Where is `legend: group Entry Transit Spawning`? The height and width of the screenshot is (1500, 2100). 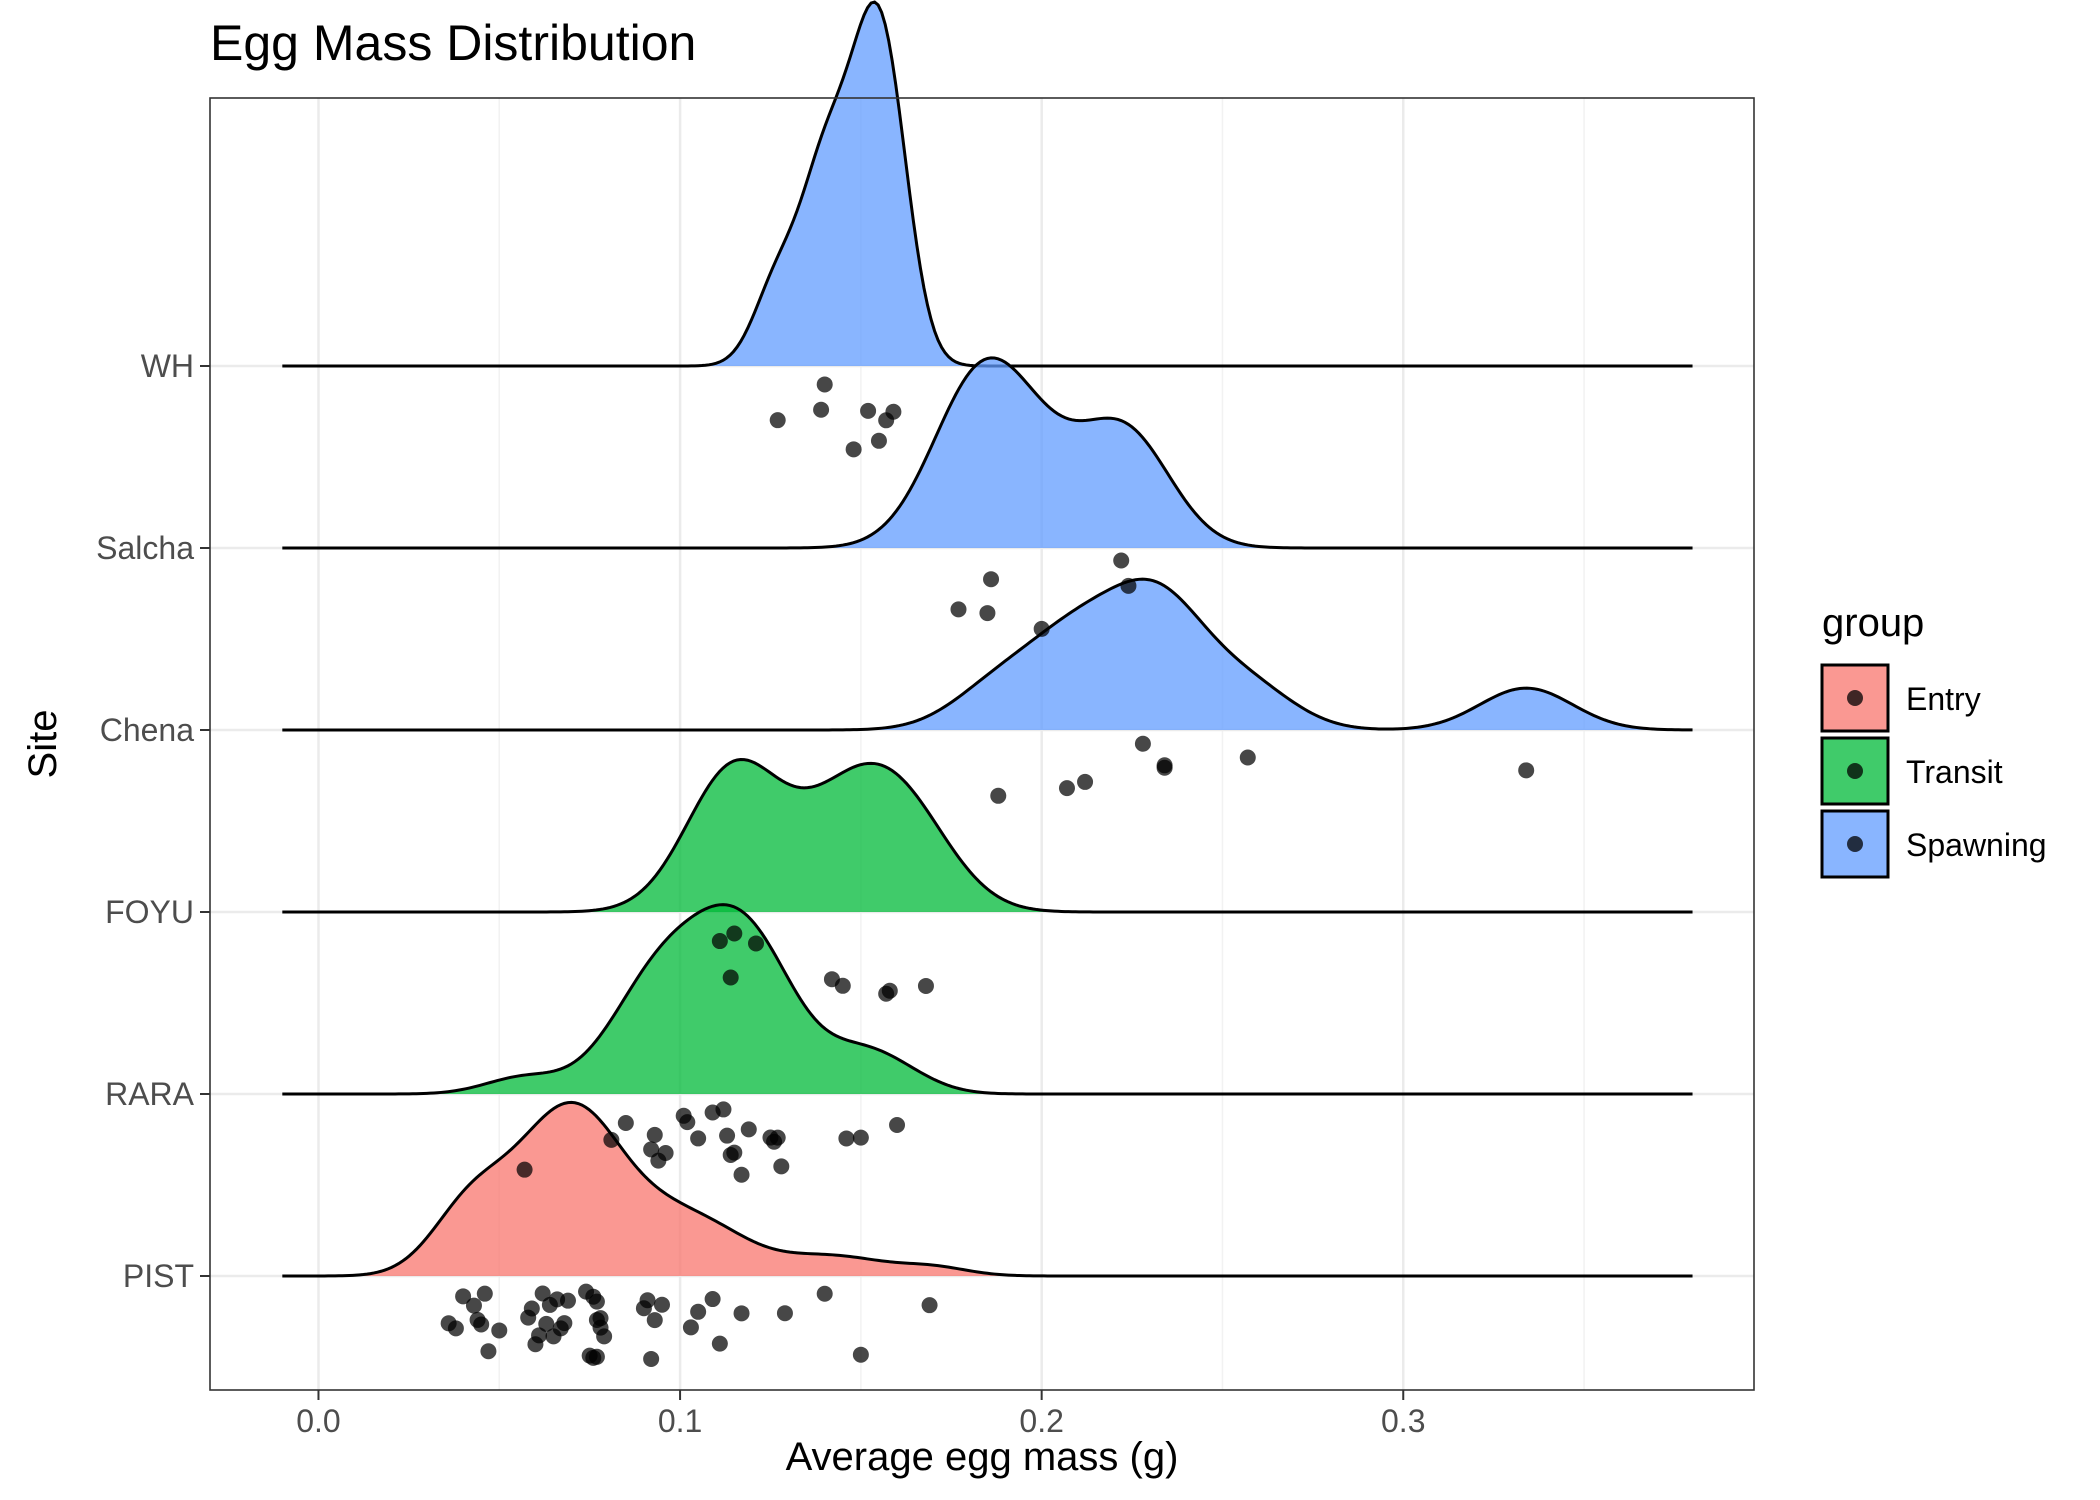
legend: group Entry Transit Spawning is located at coordinates (1933, 740).